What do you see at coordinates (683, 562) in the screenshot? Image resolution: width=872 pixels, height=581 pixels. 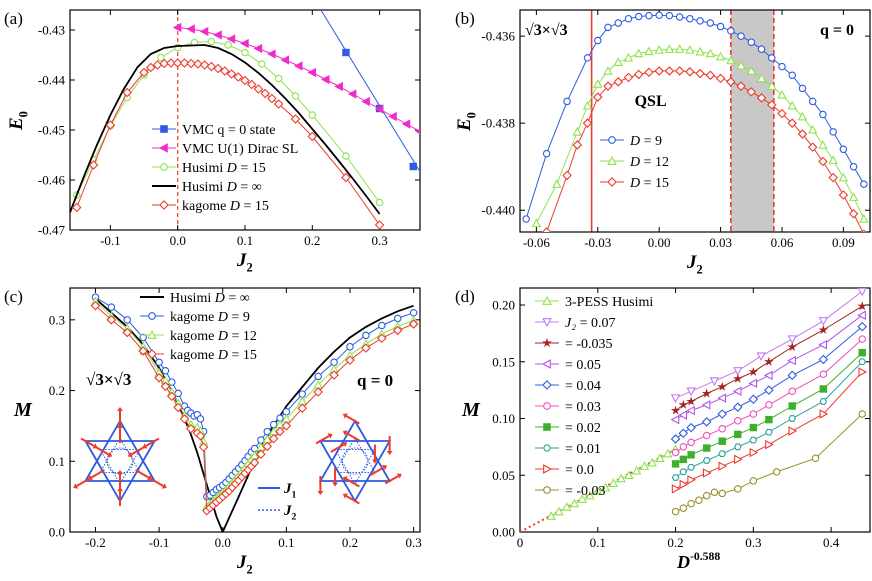 I see `x-axis-label-main: D` at bounding box center [683, 562].